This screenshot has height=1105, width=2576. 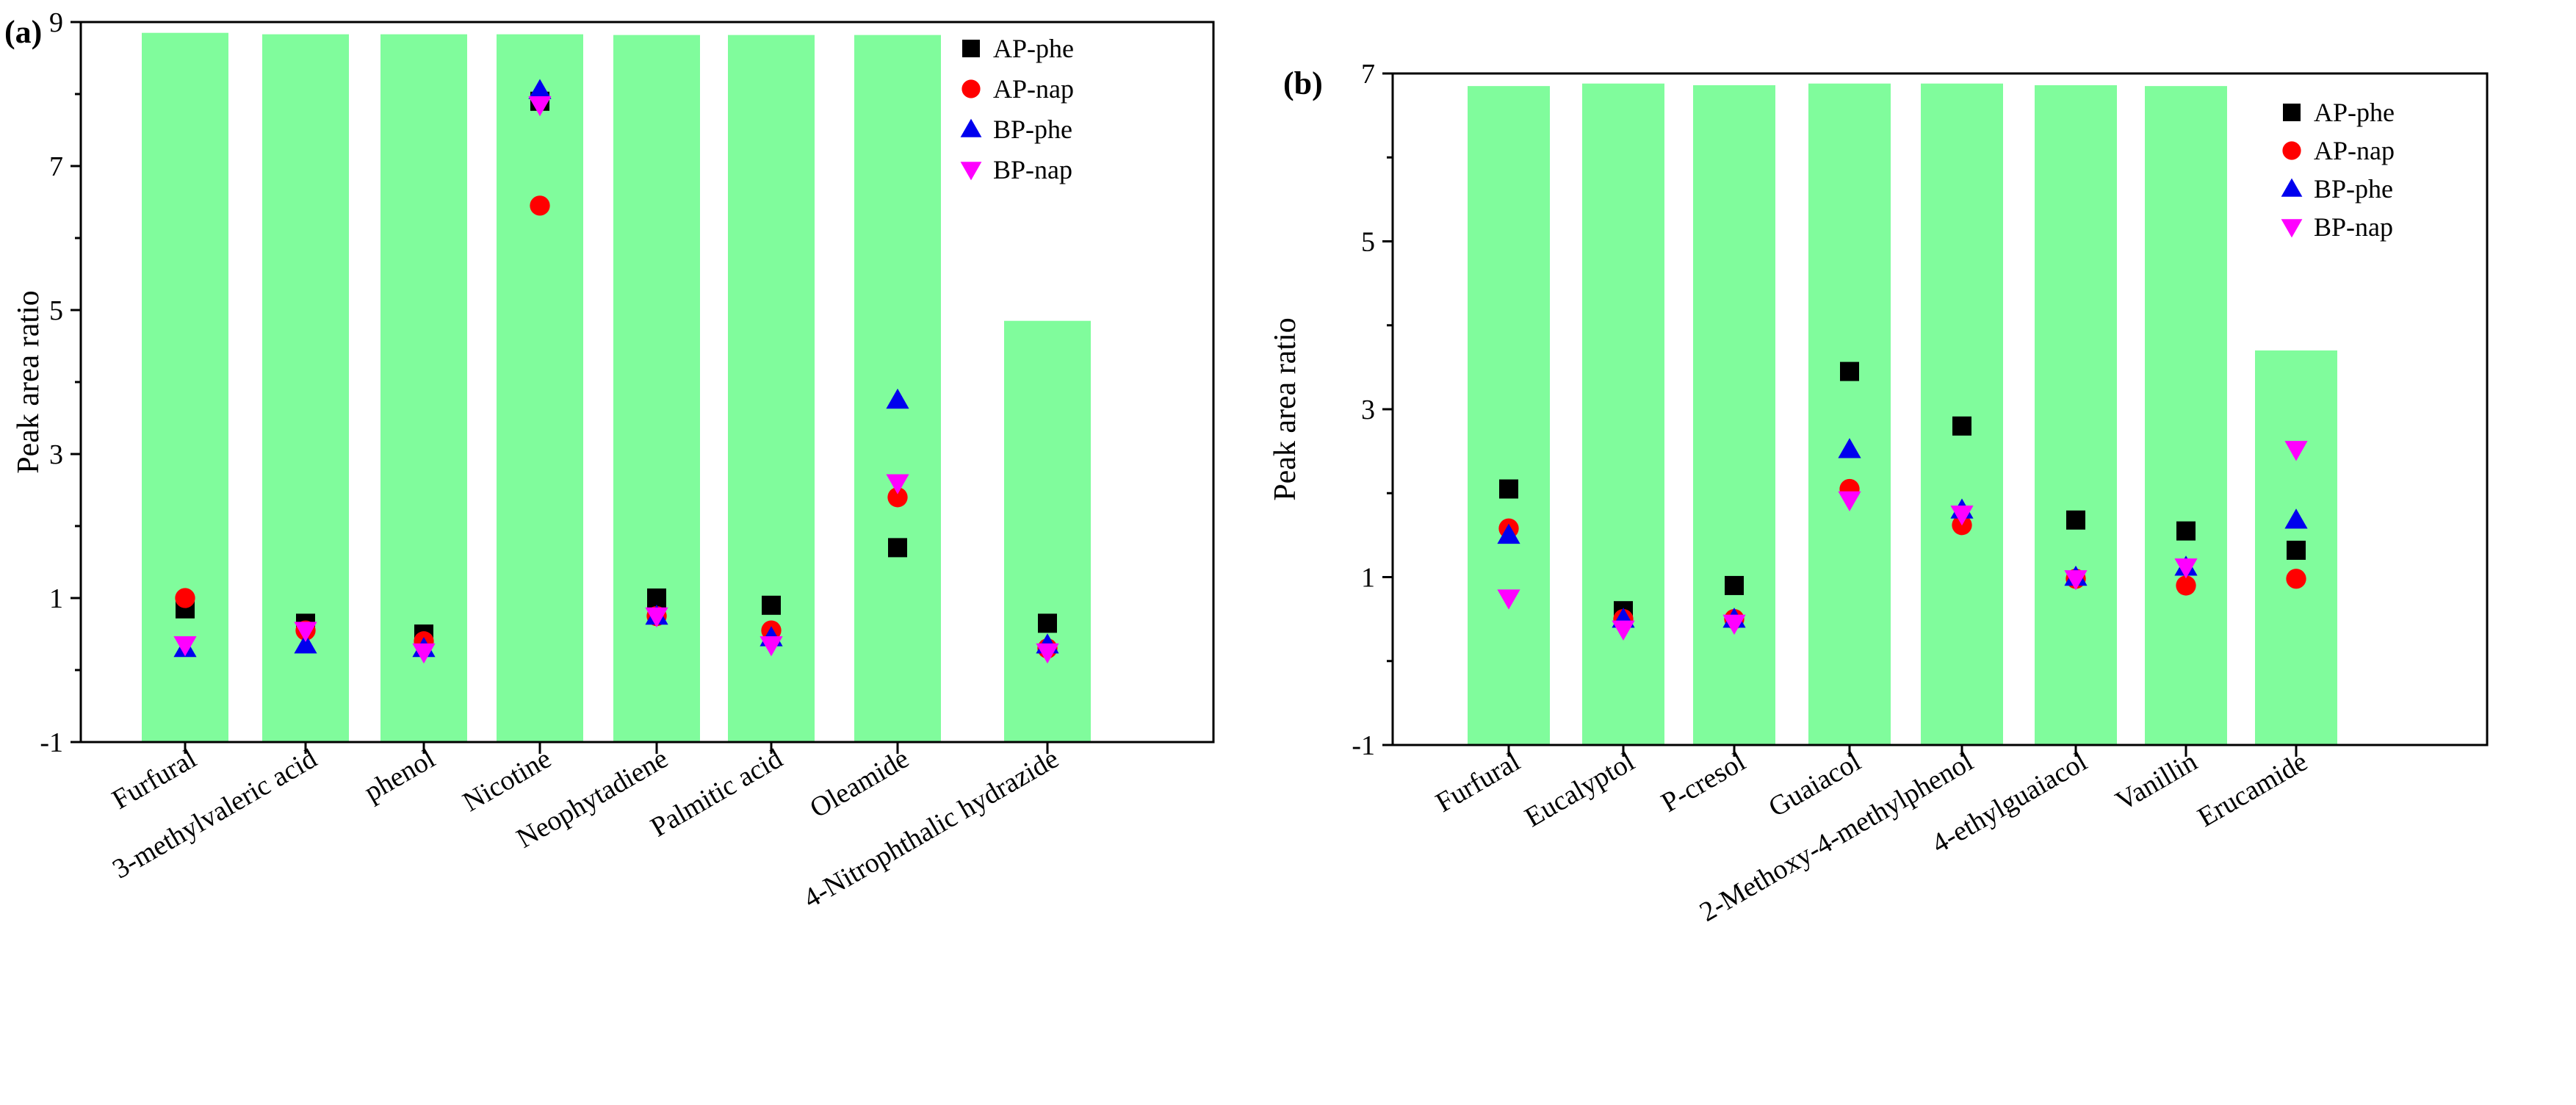 What do you see at coordinates (2186, 415) in the screenshot?
I see `bar-vanillin` at bounding box center [2186, 415].